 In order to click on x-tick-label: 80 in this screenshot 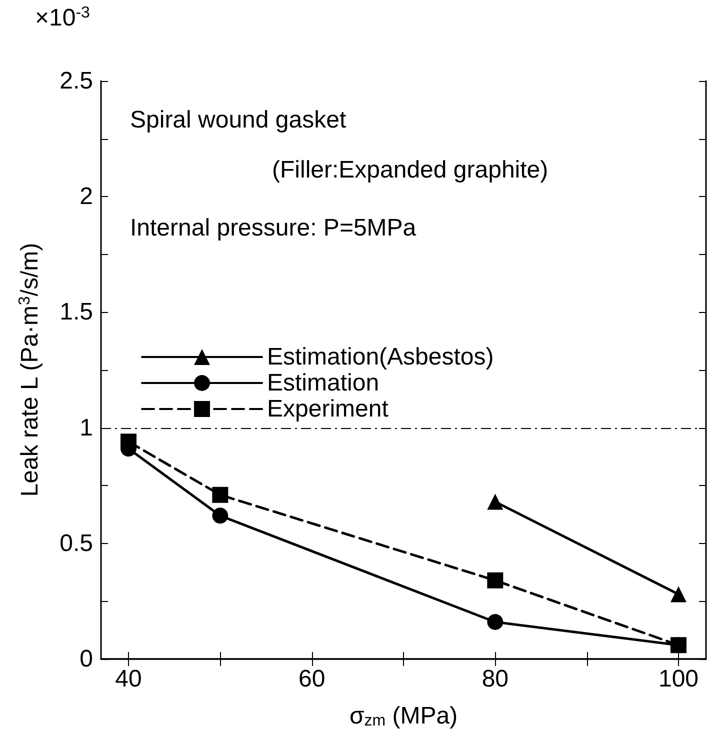, I will do `click(495, 679)`.